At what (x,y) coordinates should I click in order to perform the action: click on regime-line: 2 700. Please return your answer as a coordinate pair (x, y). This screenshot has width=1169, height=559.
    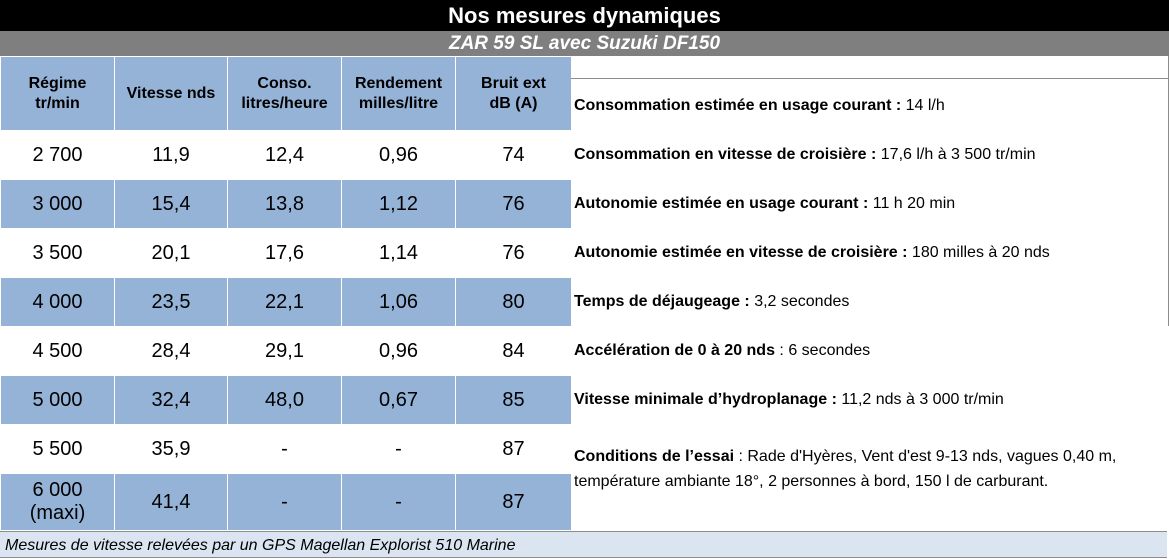
    Looking at the image, I should click on (57, 154).